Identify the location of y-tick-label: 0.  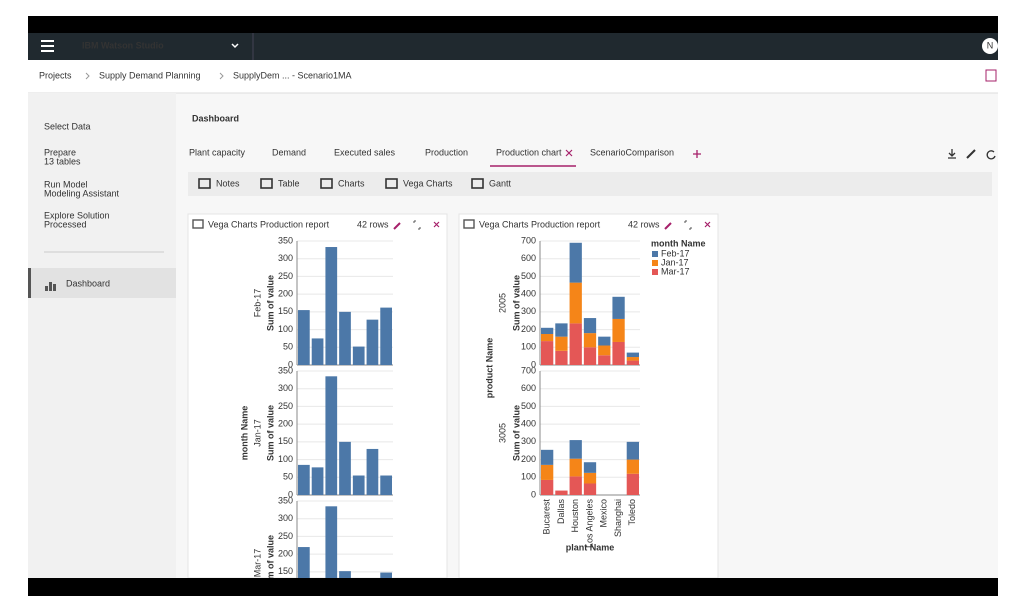
(290, 494).